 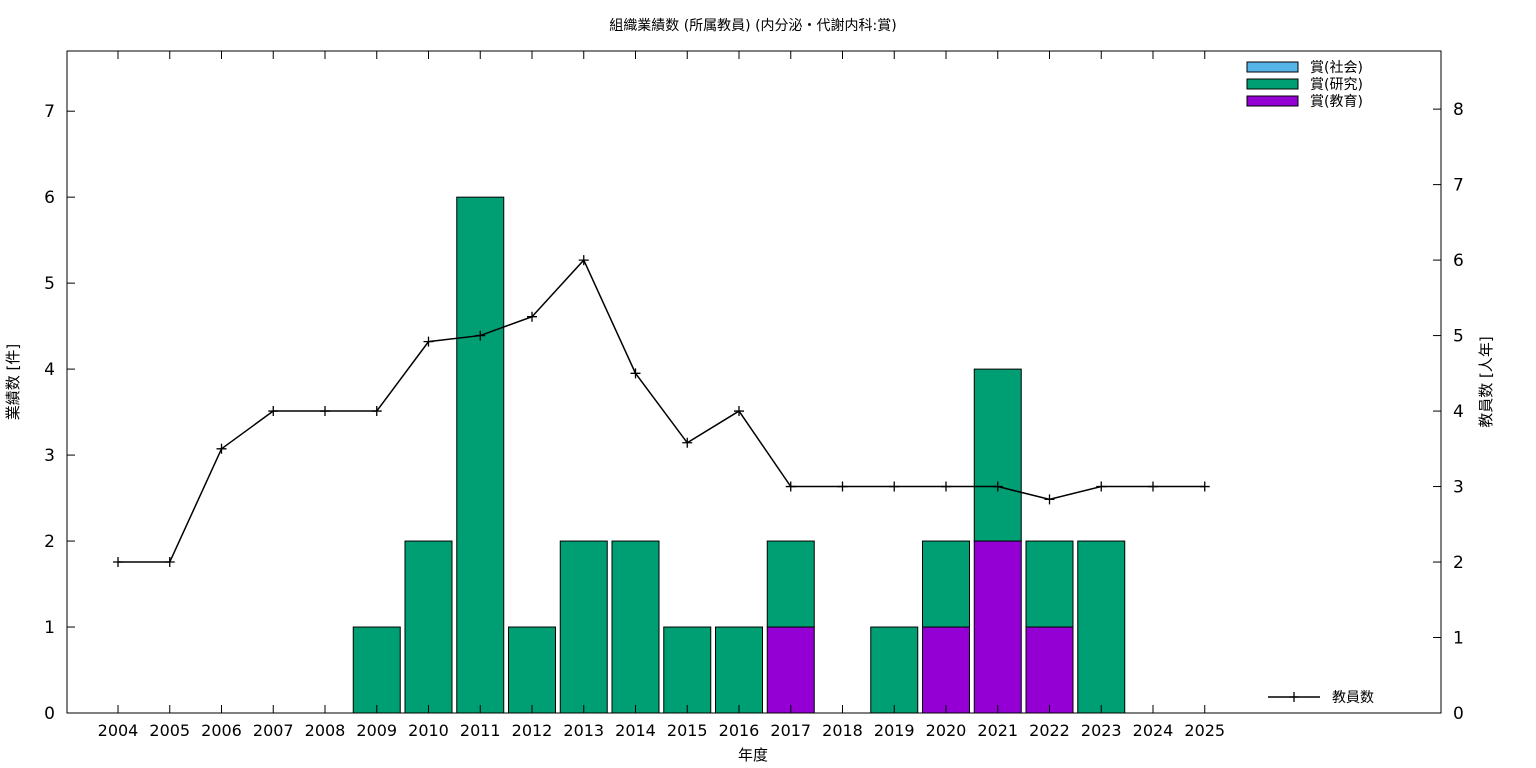 I want to click on line-point-2016, so click(x=739, y=411).